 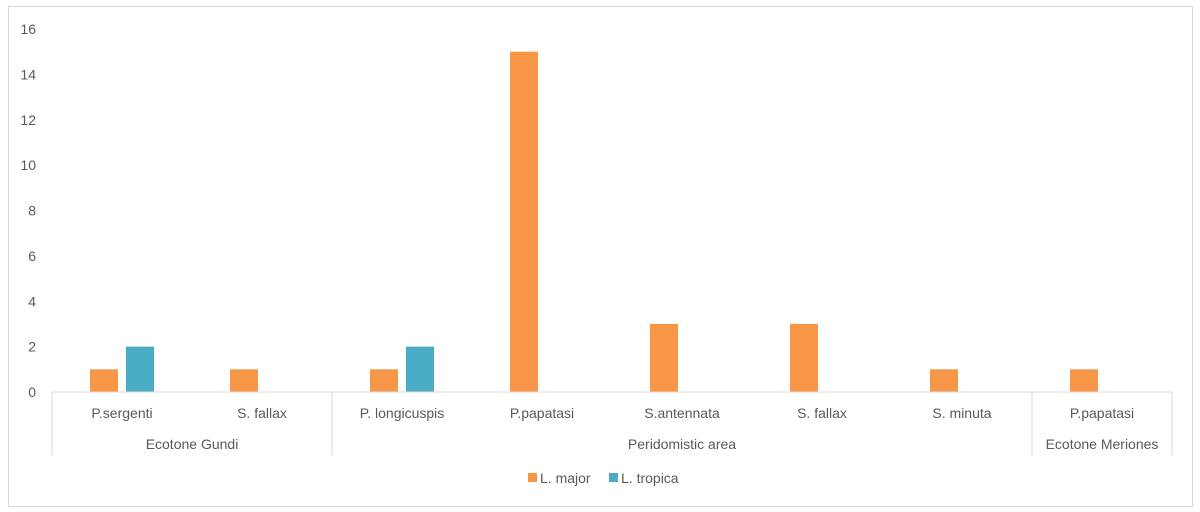 What do you see at coordinates (28, 165) in the screenshot?
I see `y-tick-label: 10` at bounding box center [28, 165].